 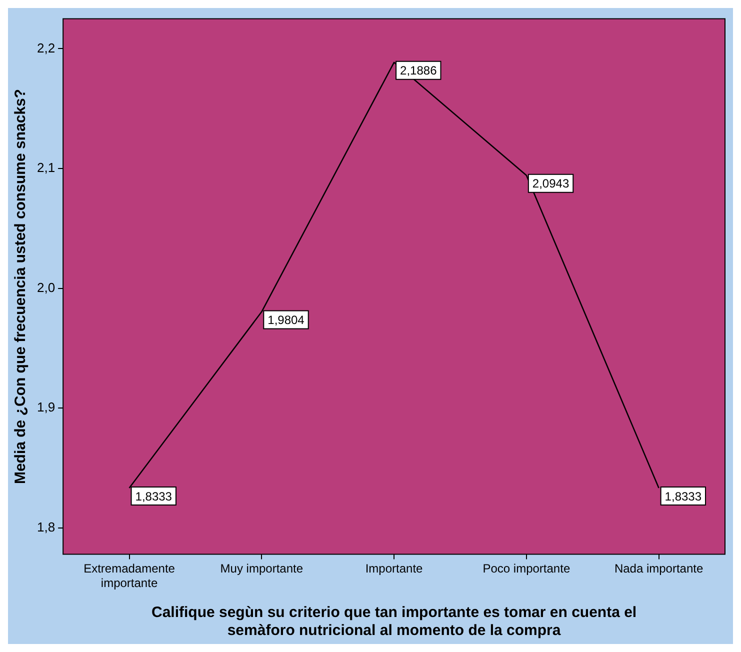 I want to click on x-tick-label: Nada importante, so click(x=659, y=569).